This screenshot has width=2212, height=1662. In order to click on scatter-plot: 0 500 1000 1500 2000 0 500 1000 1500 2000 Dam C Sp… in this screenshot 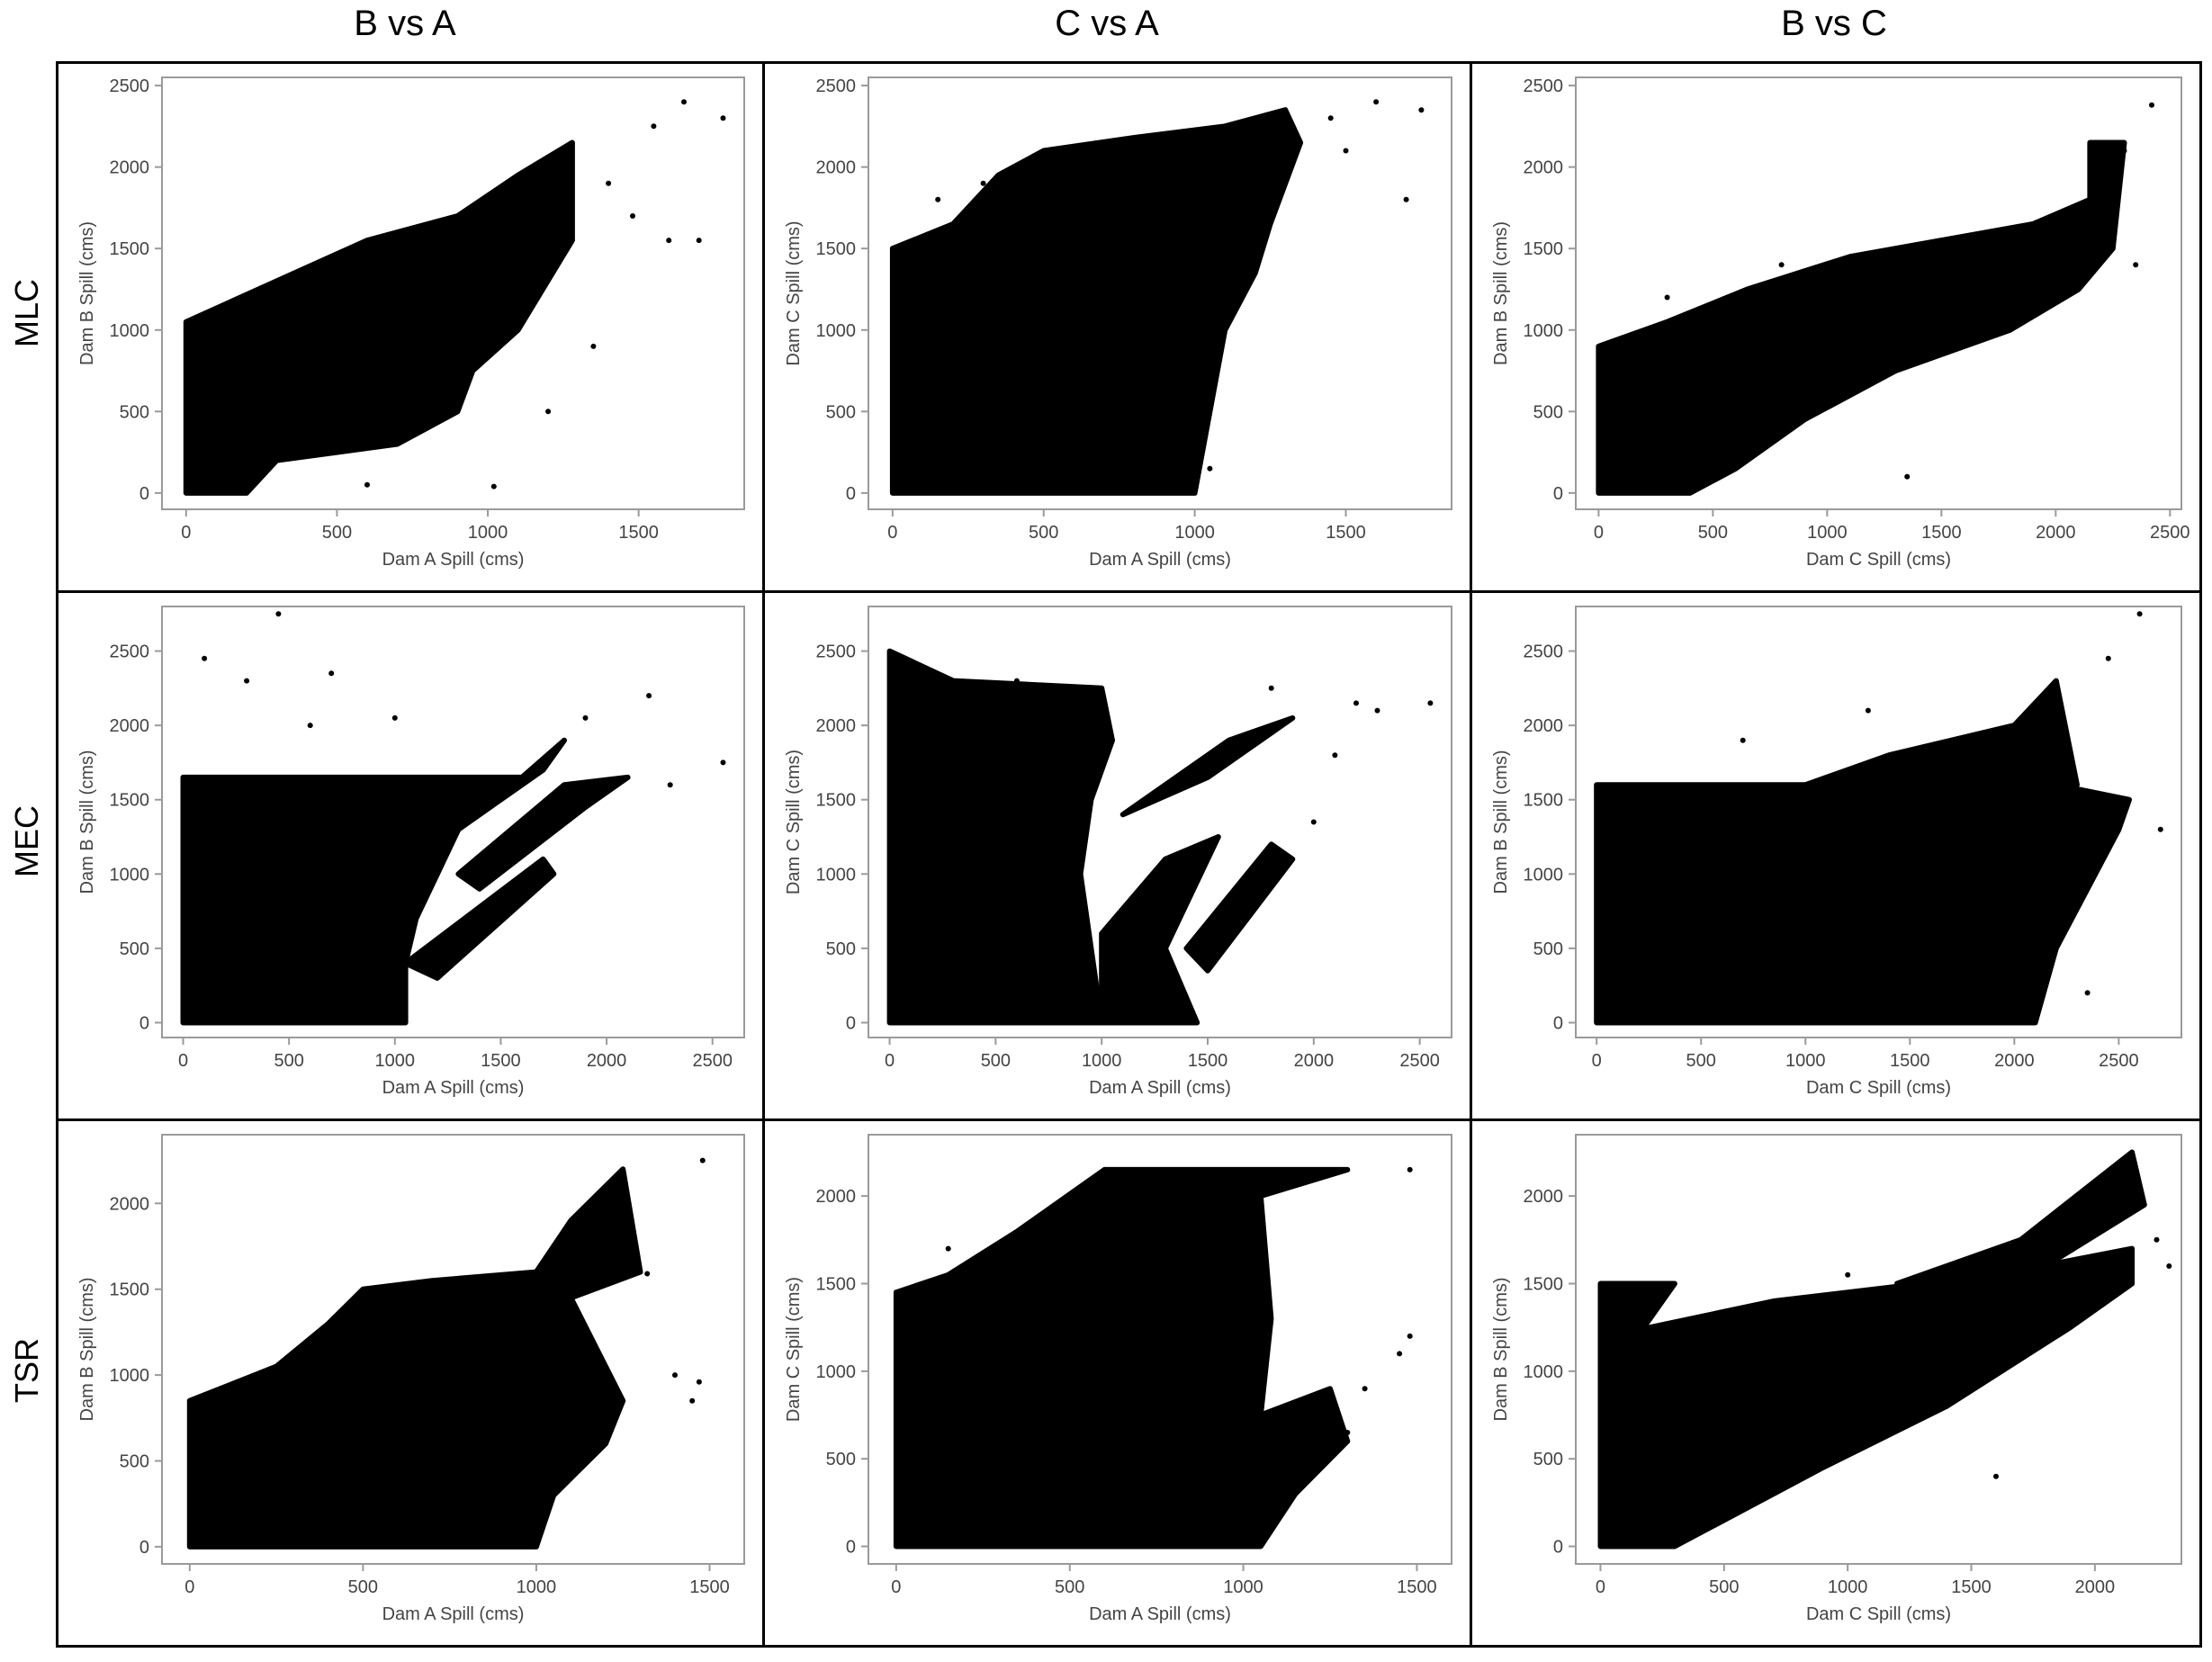, I will do `click(1836, 1379)`.